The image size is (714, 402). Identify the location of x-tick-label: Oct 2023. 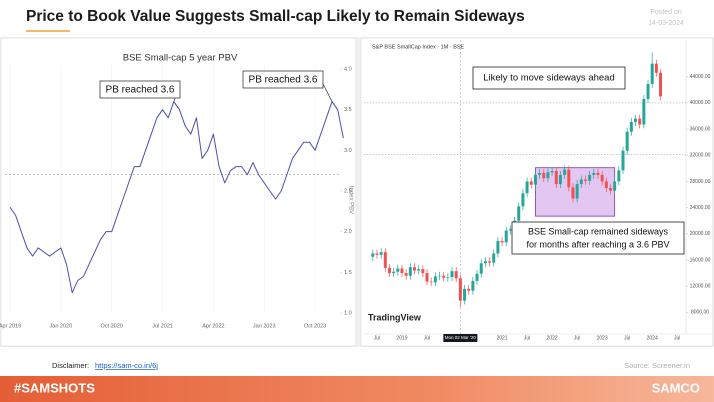
(315, 326).